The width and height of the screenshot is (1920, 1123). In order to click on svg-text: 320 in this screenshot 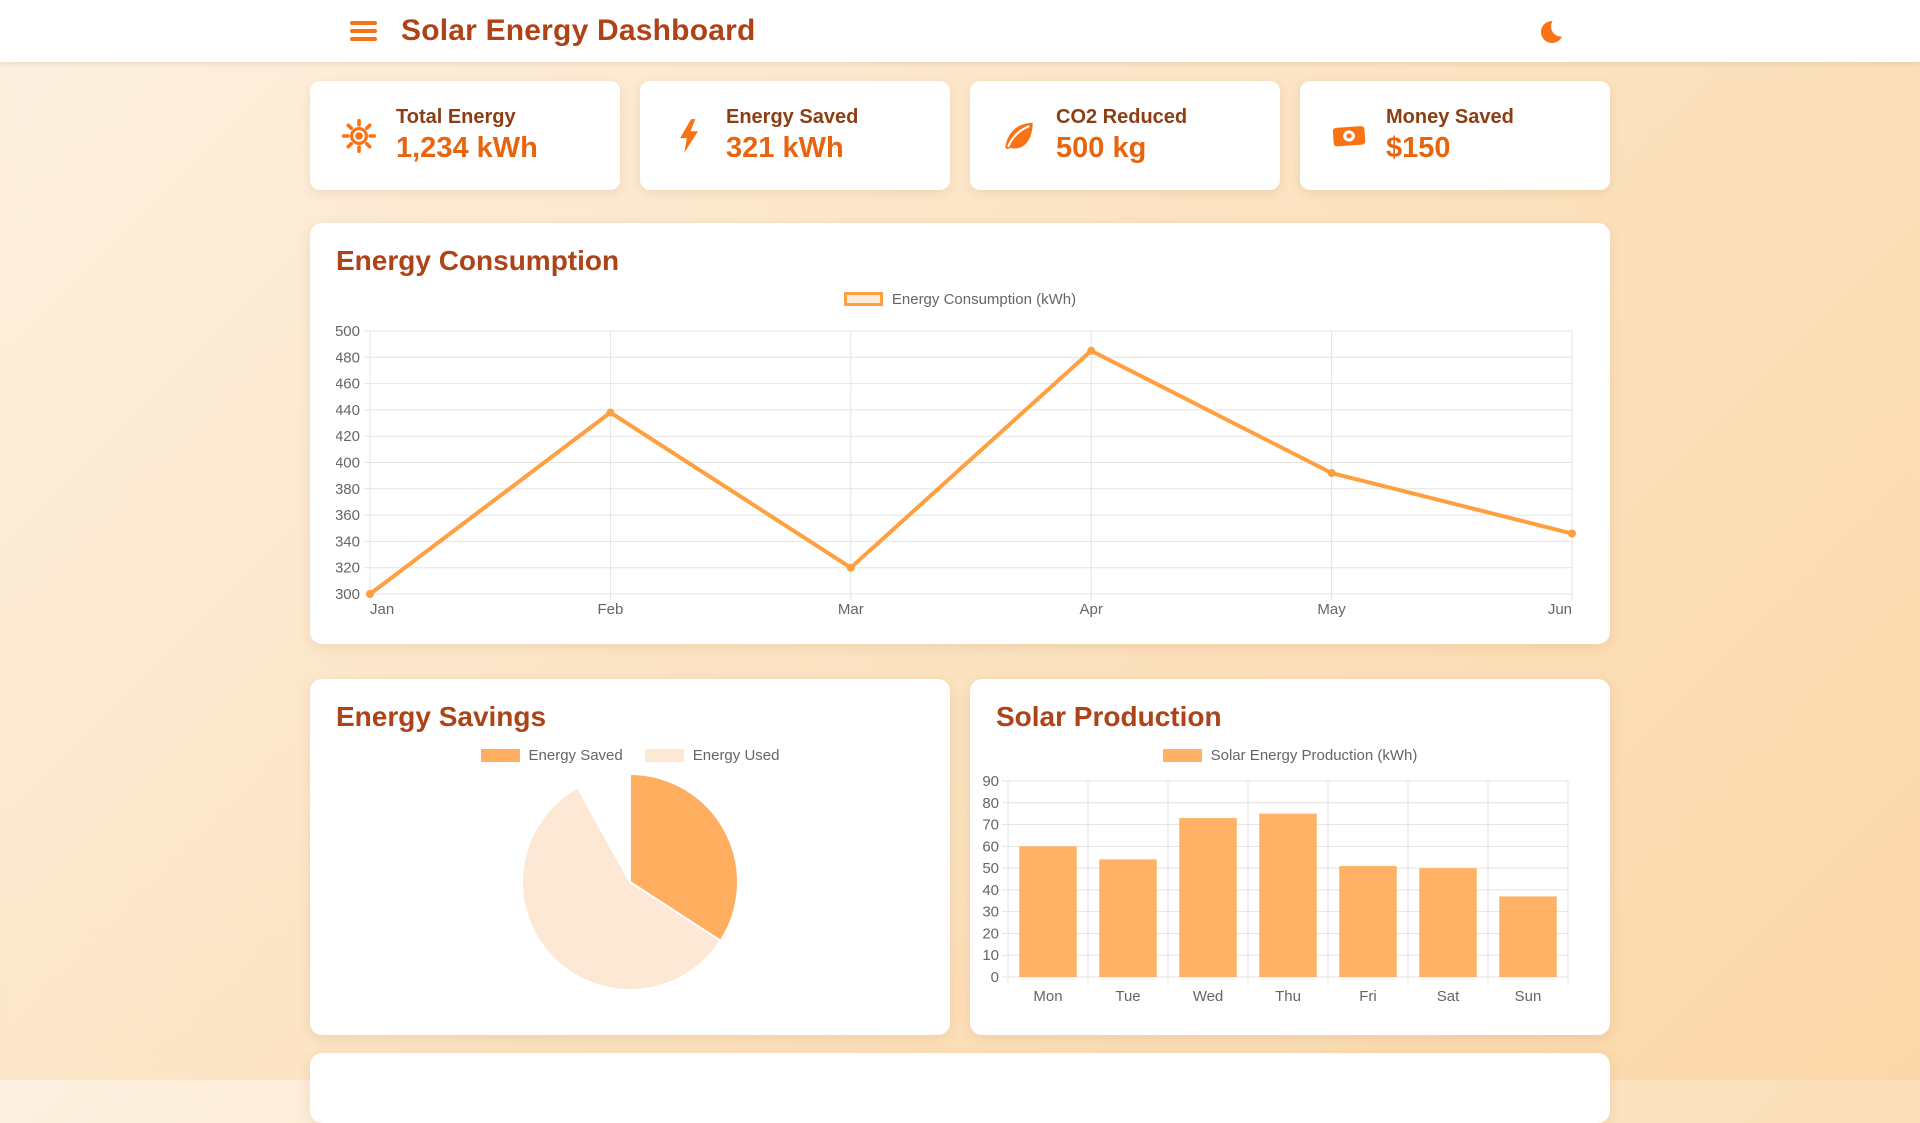, I will do `click(348, 568)`.